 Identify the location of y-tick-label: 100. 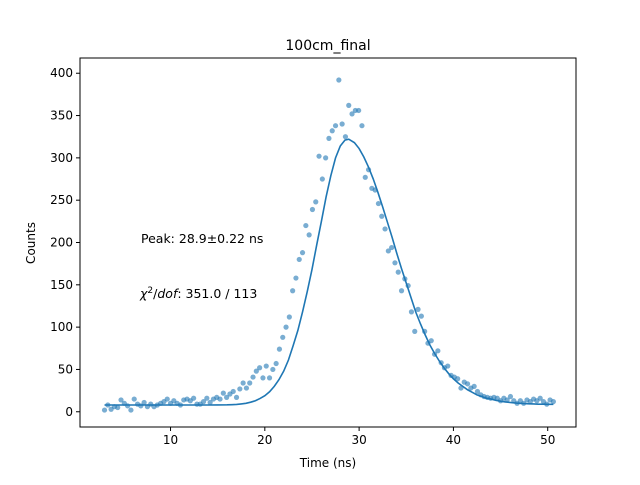
(61, 327).